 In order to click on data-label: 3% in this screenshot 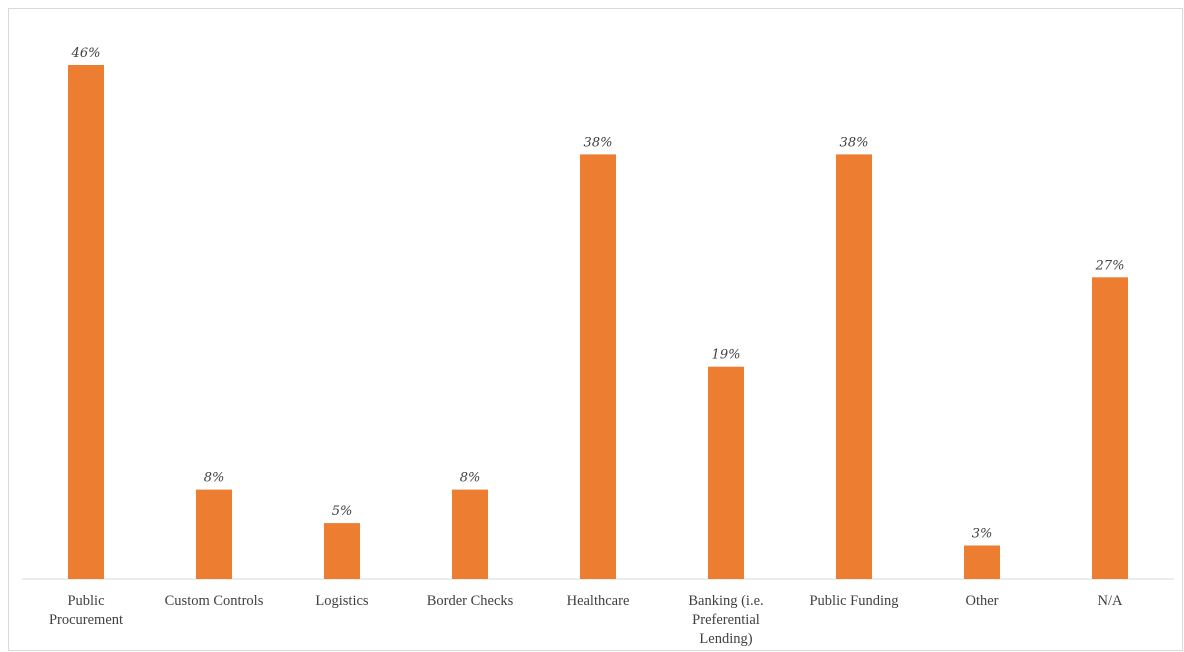, I will do `click(982, 534)`.